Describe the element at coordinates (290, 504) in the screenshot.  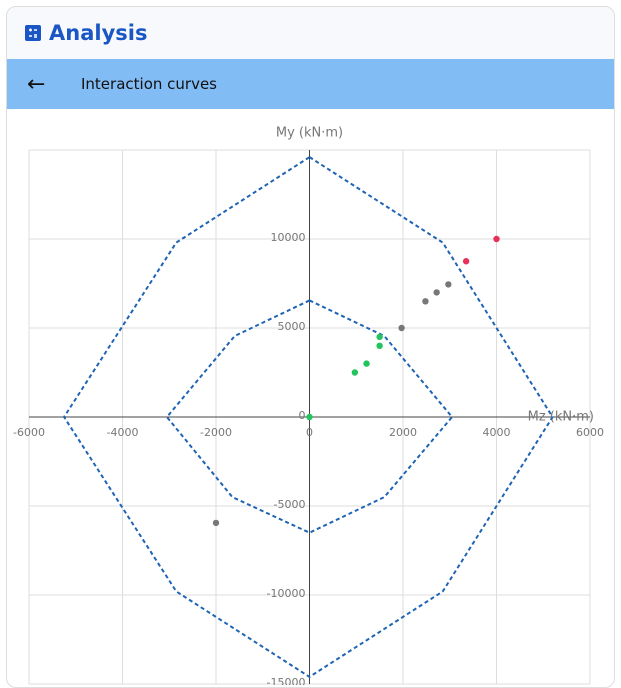
I see `y-tick-label: -5000` at that location.